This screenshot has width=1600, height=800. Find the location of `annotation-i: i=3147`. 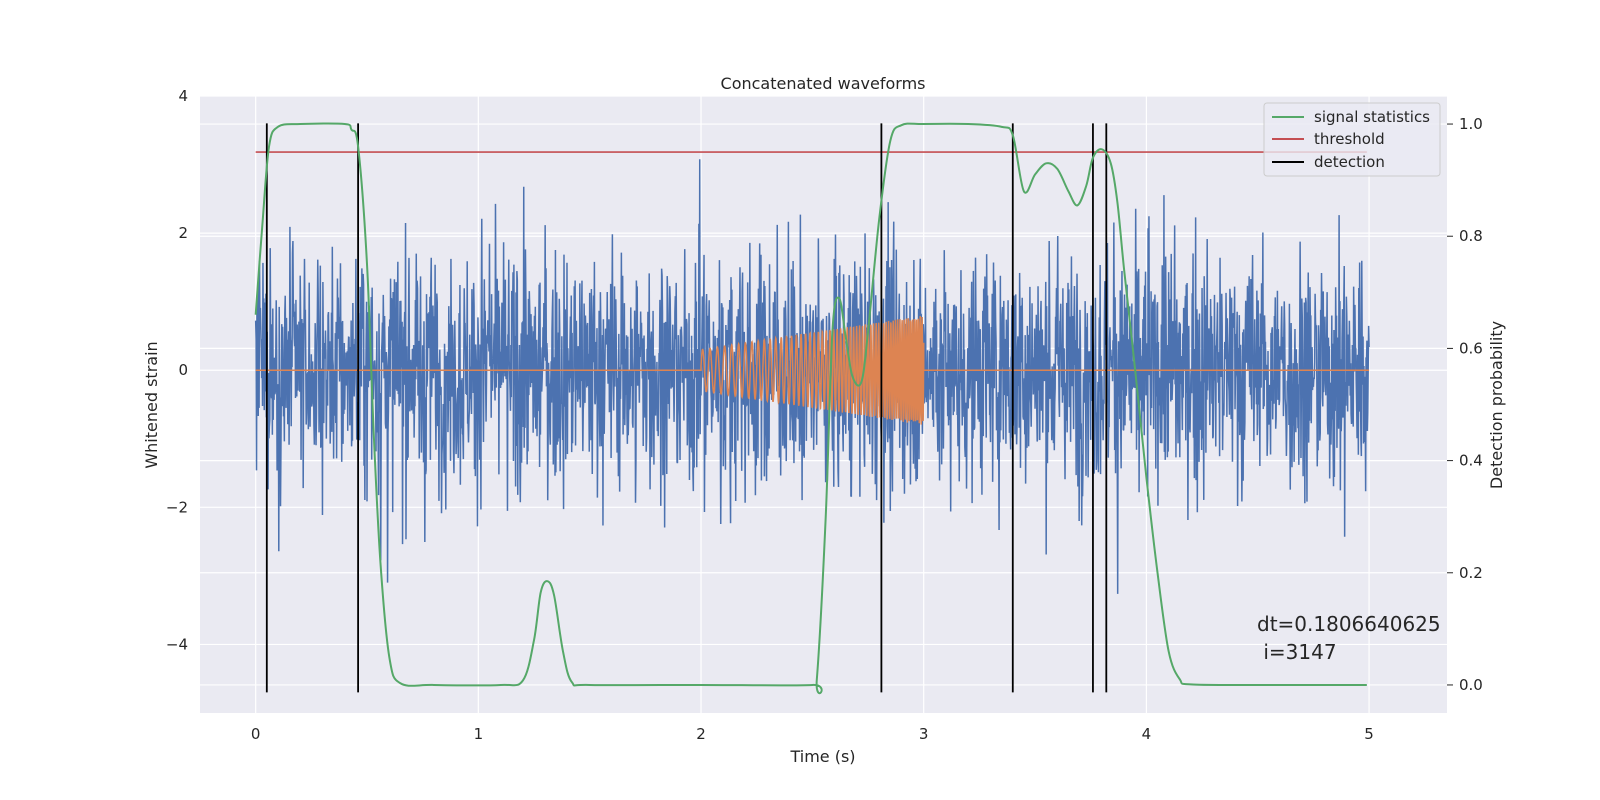

annotation-i: i=3147 is located at coordinates (1297, 652).